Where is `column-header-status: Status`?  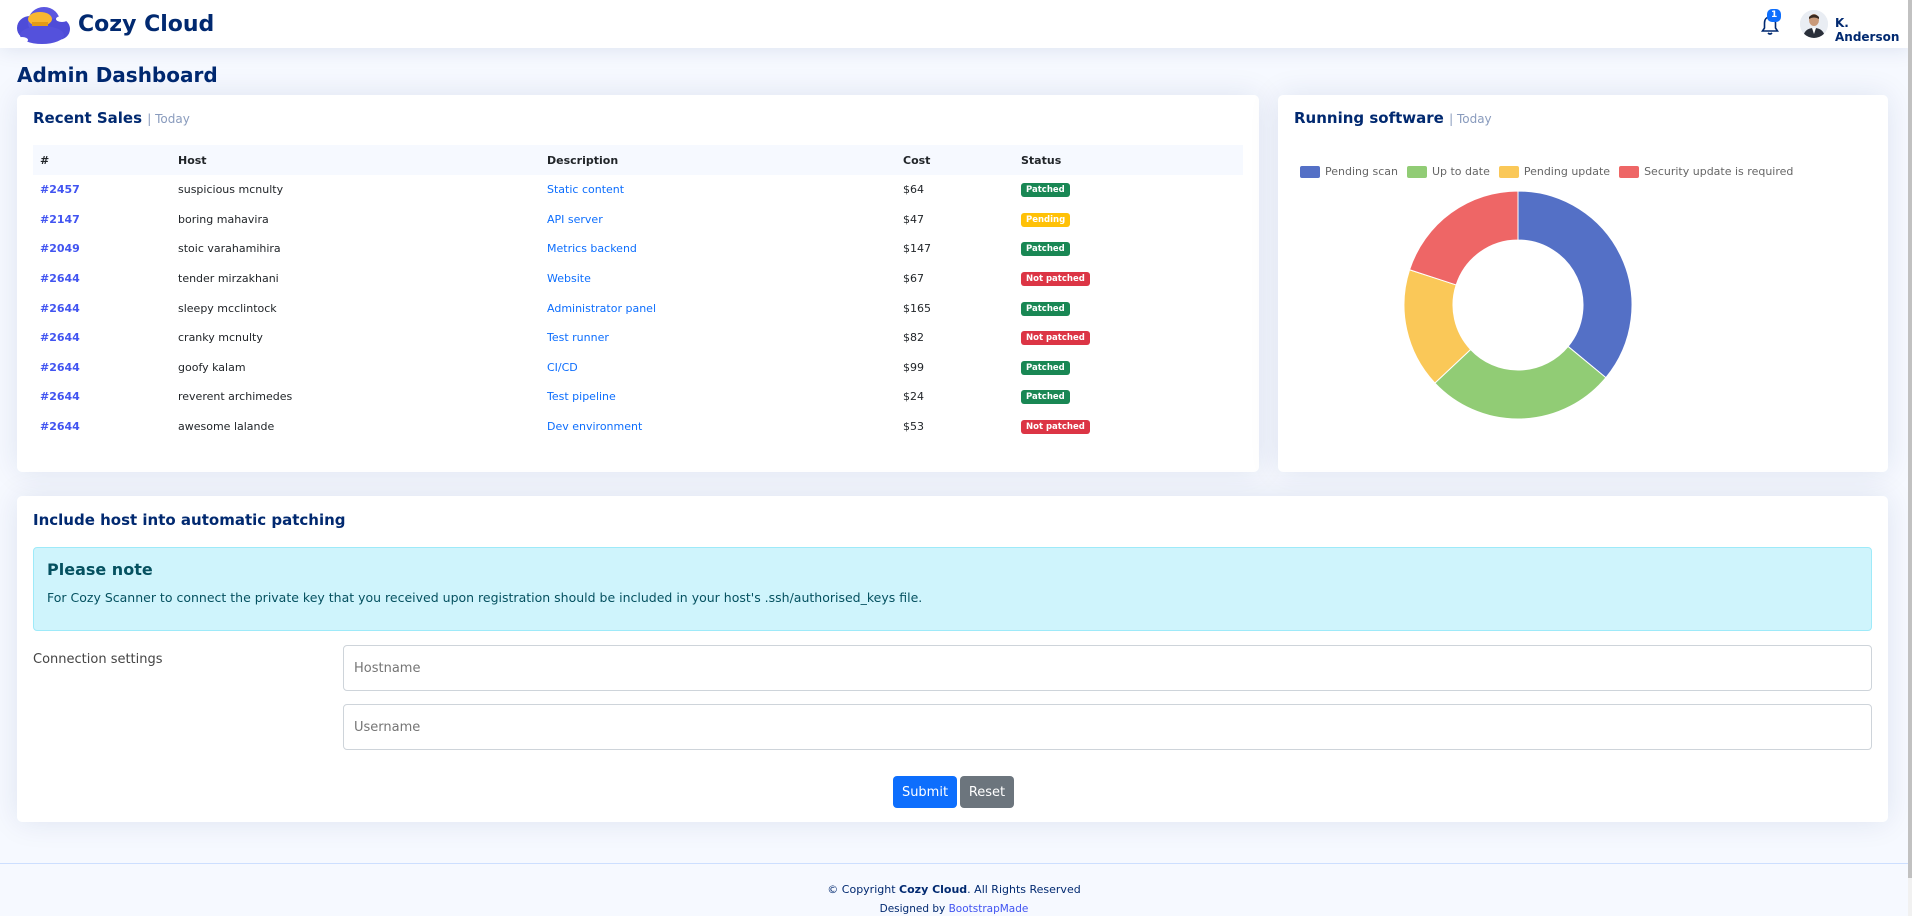 column-header-status: Status is located at coordinates (1128, 160).